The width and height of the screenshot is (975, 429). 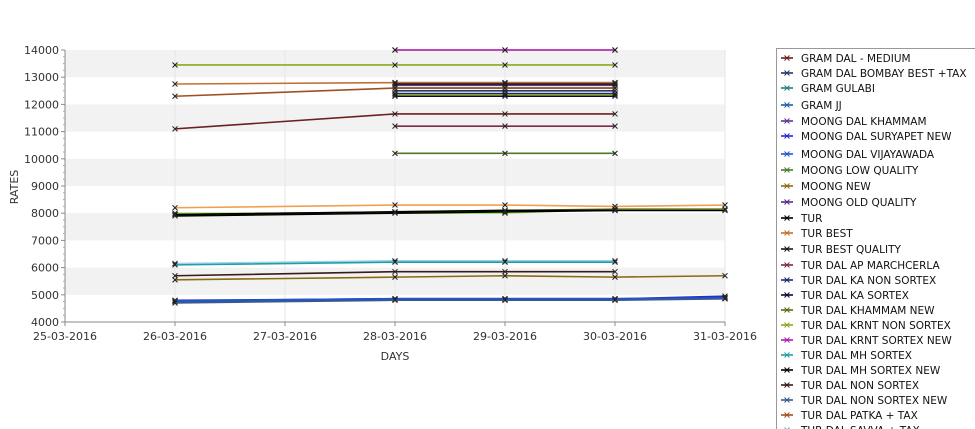 I want to click on legend-item: GRAM JJ, so click(x=811, y=106).